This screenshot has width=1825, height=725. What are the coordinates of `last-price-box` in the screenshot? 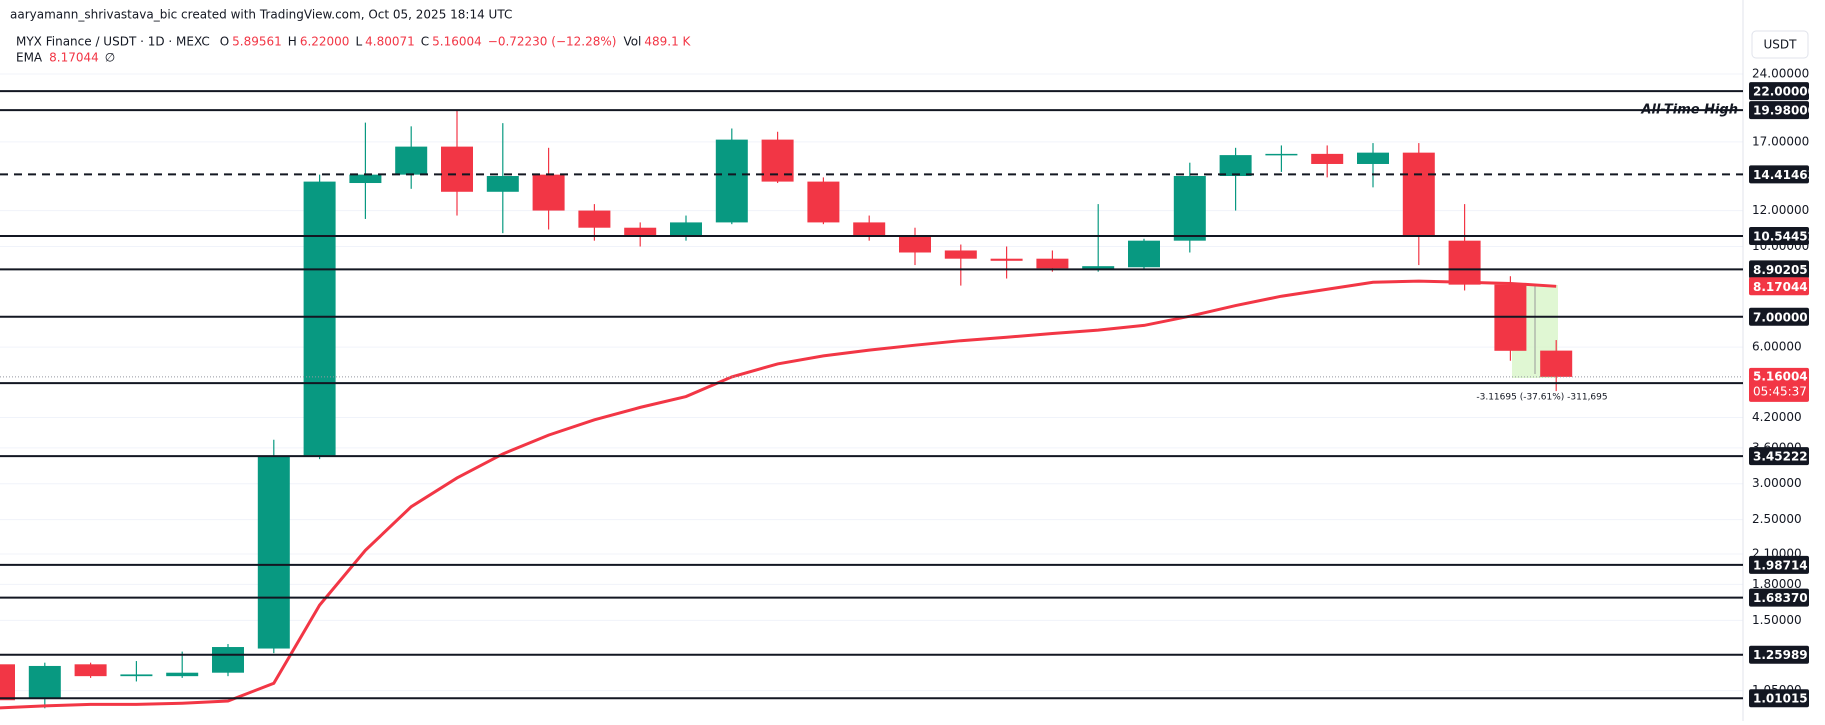 It's located at (1779, 384).